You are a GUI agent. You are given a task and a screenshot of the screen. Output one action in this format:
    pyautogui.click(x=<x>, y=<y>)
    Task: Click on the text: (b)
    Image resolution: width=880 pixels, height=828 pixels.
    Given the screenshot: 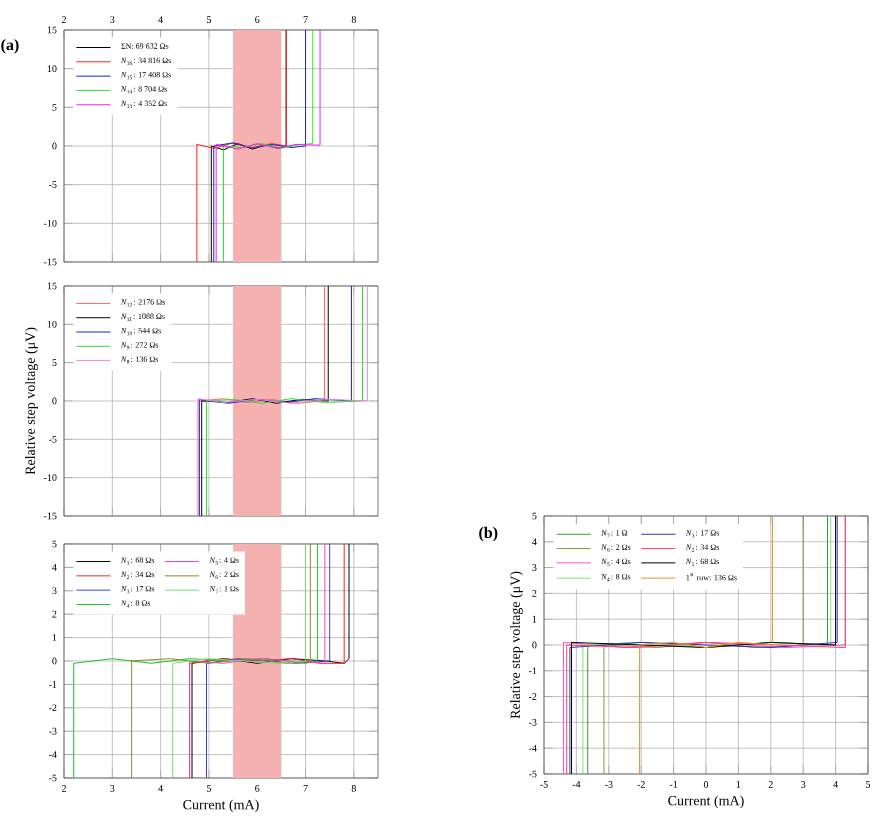 What is the action you would take?
    pyautogui.click(x=488, y=534)
    